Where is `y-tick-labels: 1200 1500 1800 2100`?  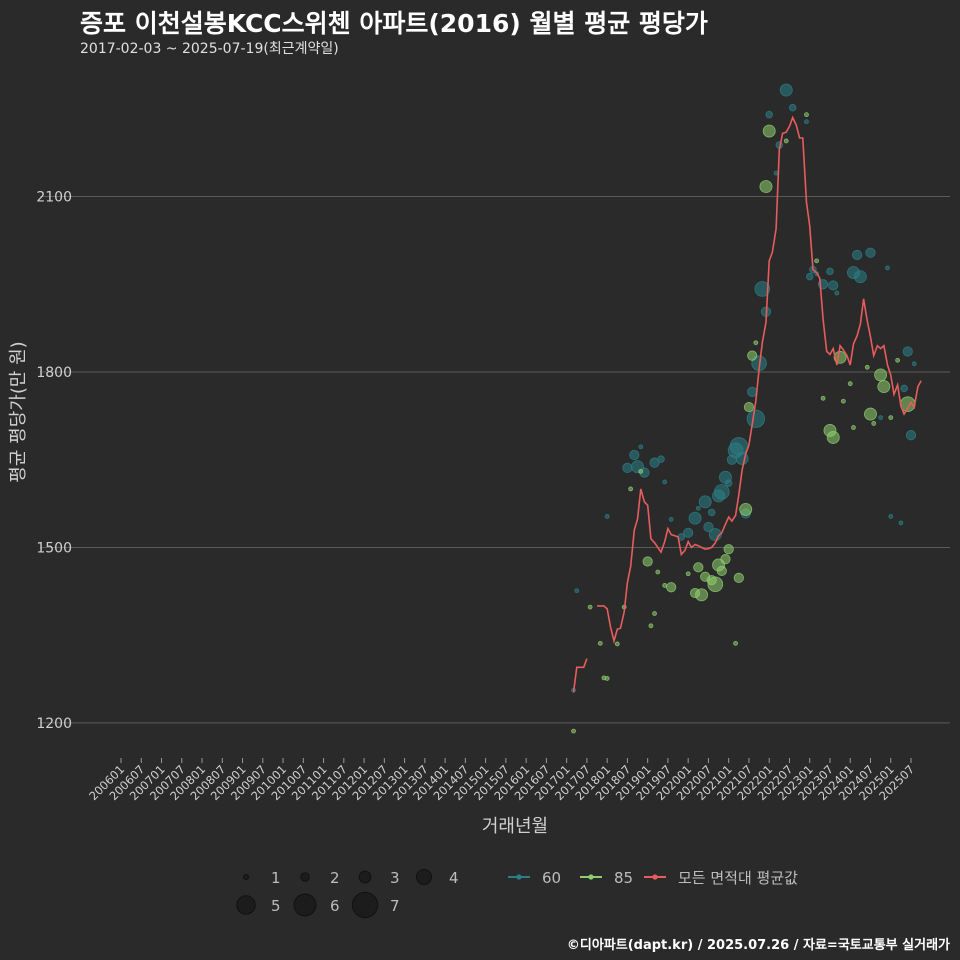
y-tick-labels: 1200 1500 1800 2100 is located at coordinates (54, 461).